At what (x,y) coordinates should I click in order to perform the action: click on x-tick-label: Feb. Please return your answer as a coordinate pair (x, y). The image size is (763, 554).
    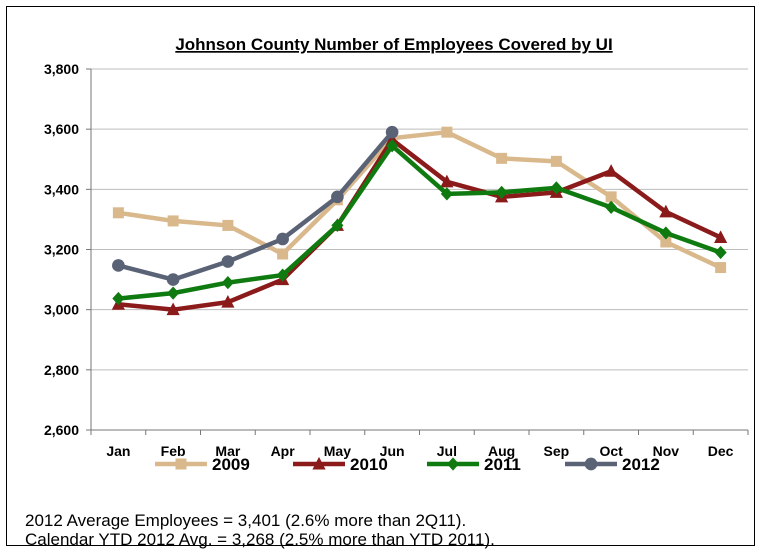
    Looking at the image, I should click on (173, 451).